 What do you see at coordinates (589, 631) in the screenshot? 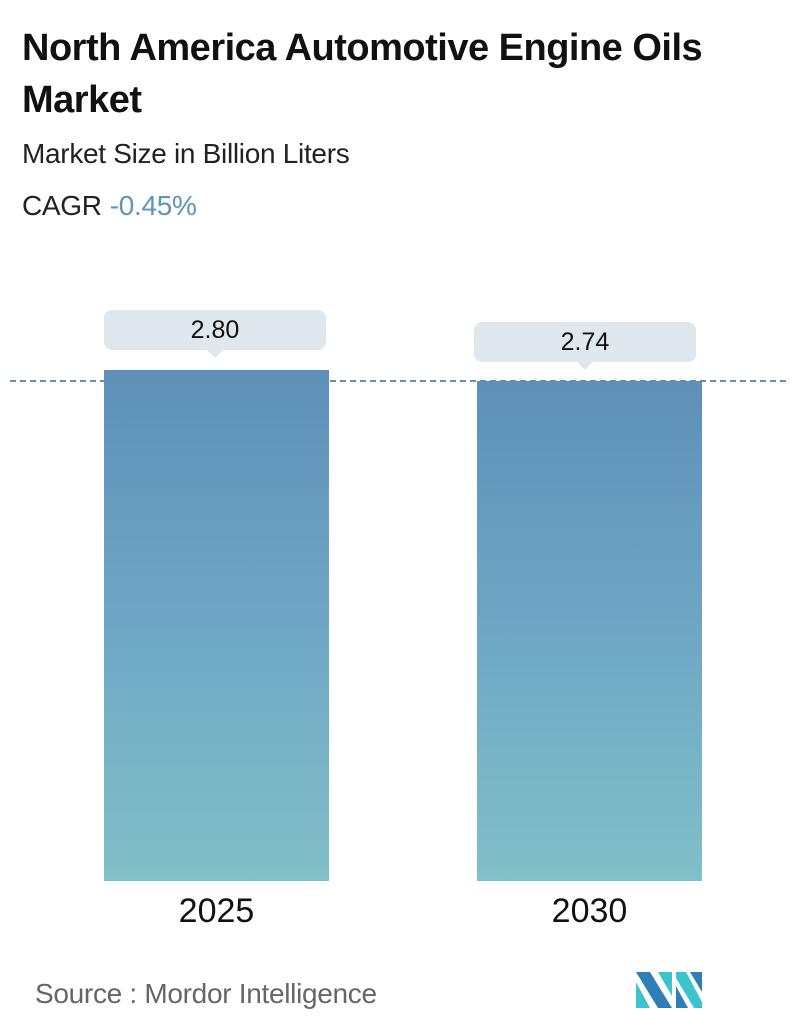
I see `bar-2030` at bounding box center [589, 631].